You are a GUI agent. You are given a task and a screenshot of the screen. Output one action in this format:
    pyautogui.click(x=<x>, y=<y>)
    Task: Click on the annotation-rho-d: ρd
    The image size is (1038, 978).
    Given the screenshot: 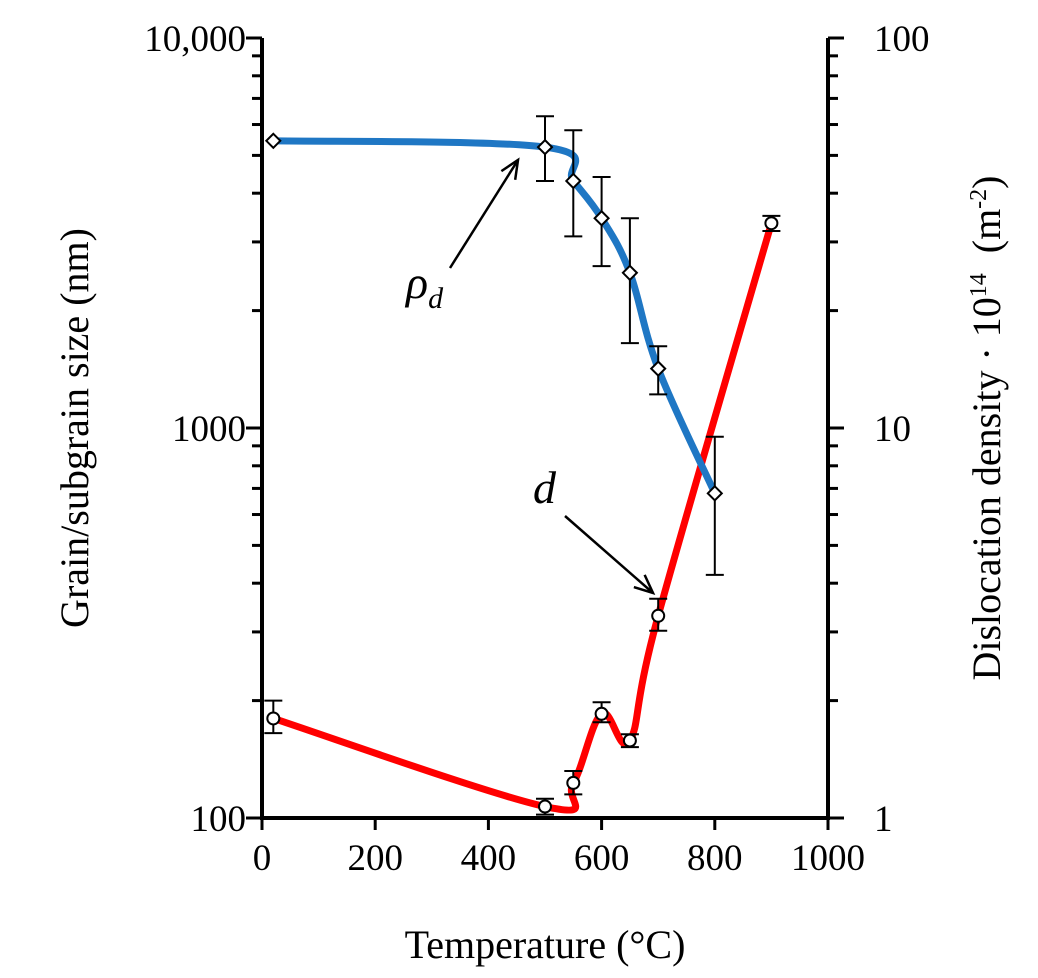 What is the action you would take?
    pyautogui.click(x=424, y=286)
    